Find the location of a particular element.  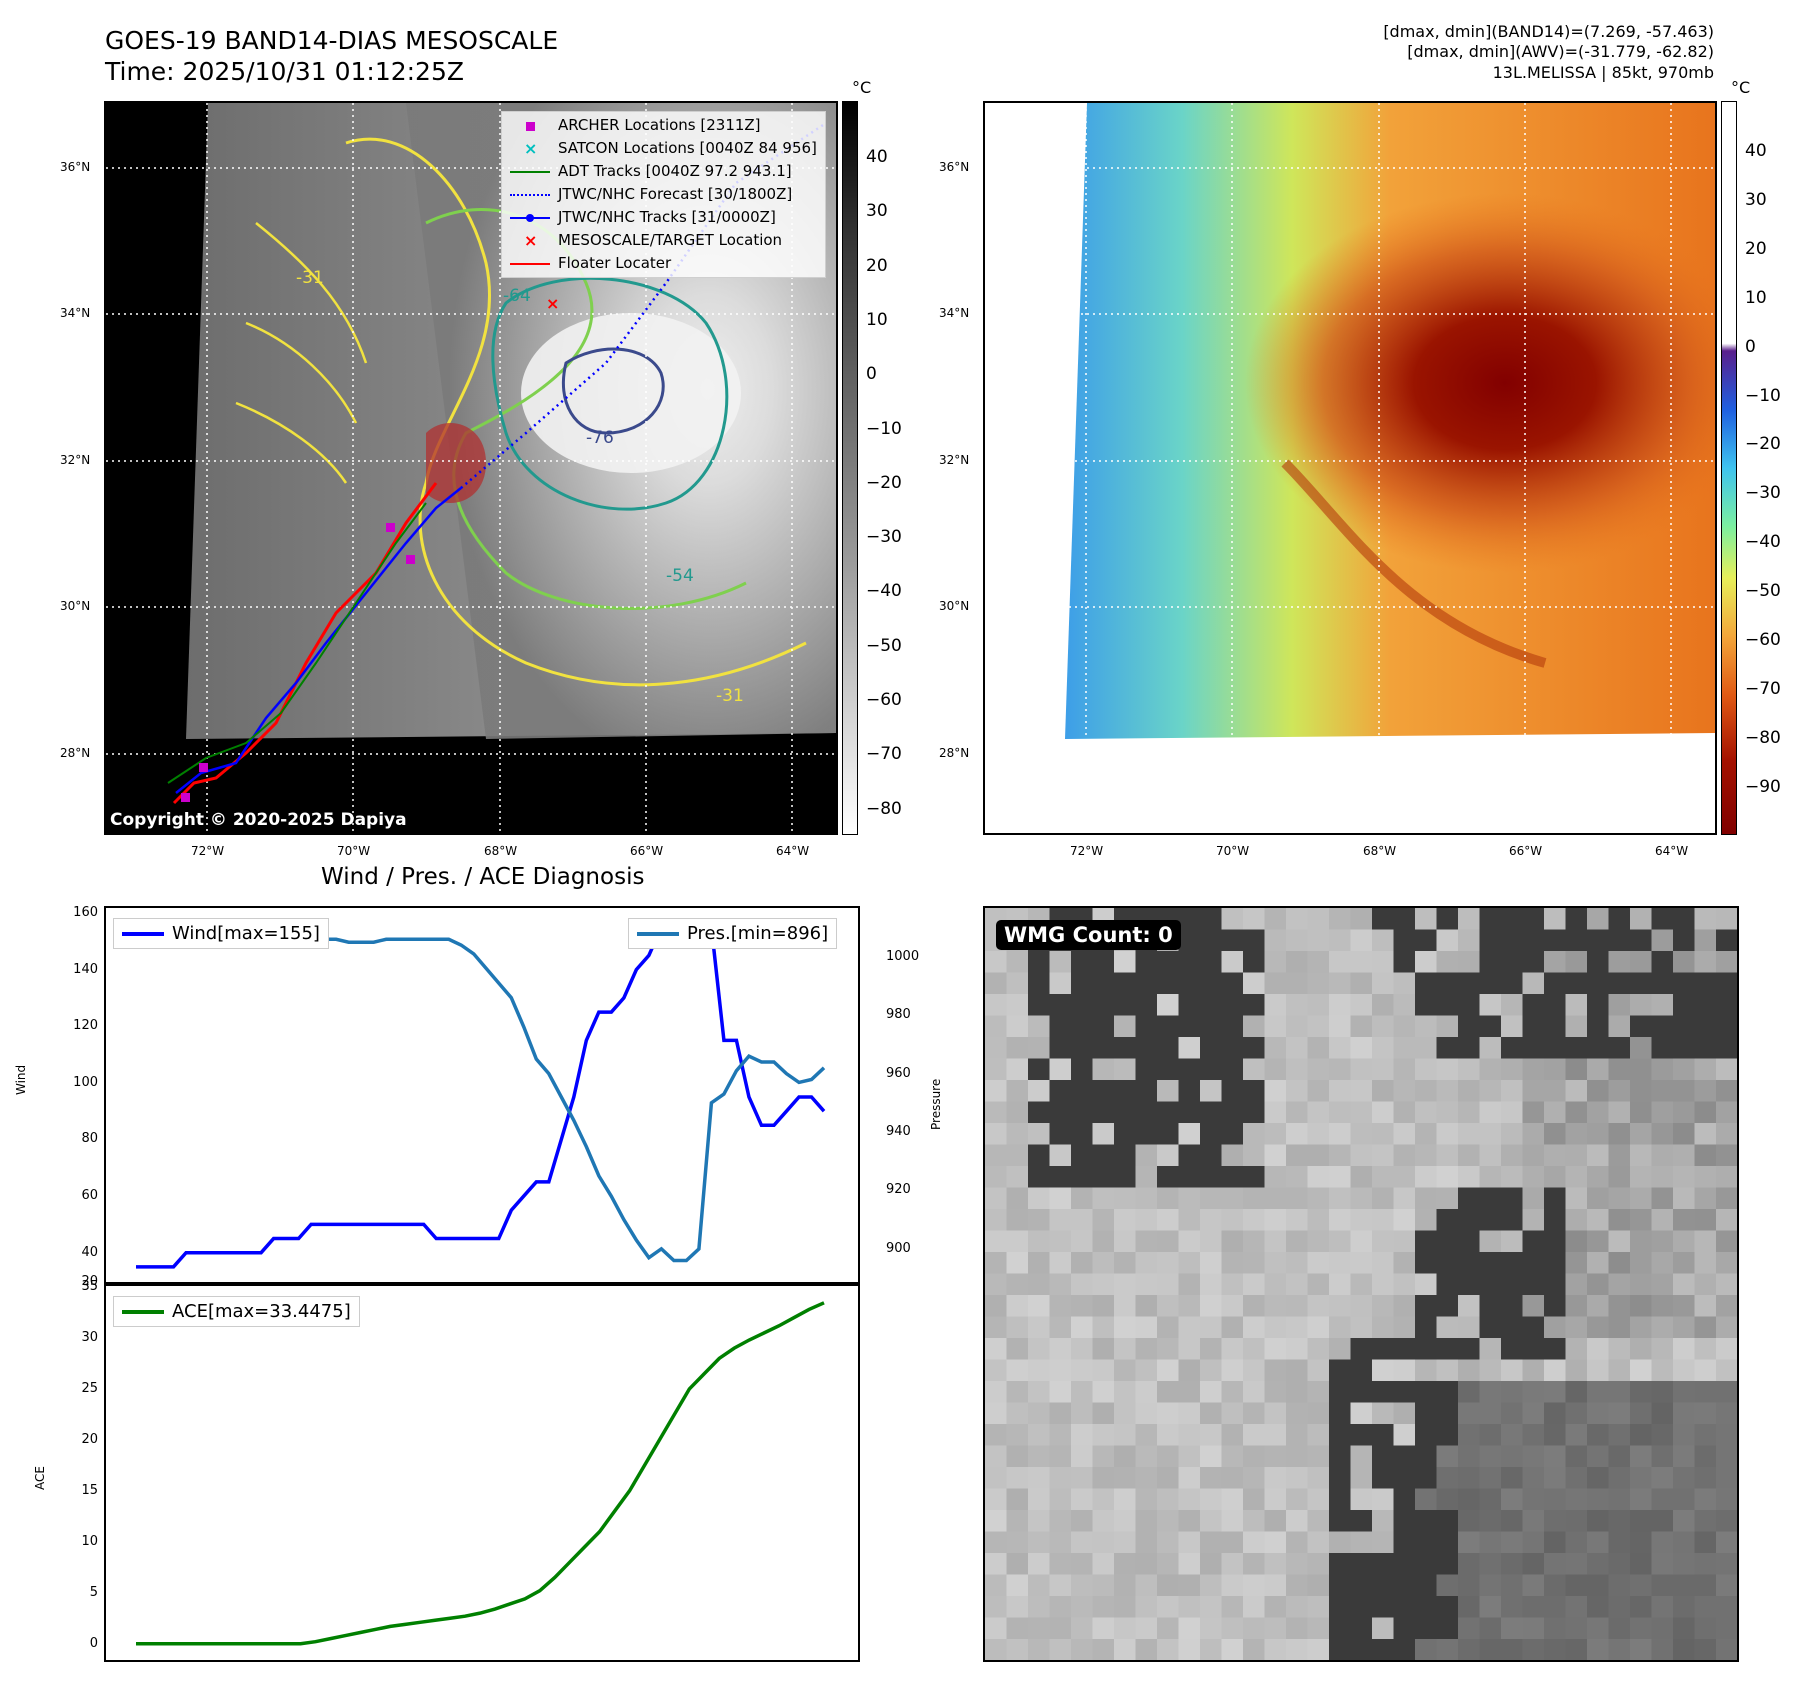

wv-colorbar-tick: −40 is located at coordinates (1763, 542).